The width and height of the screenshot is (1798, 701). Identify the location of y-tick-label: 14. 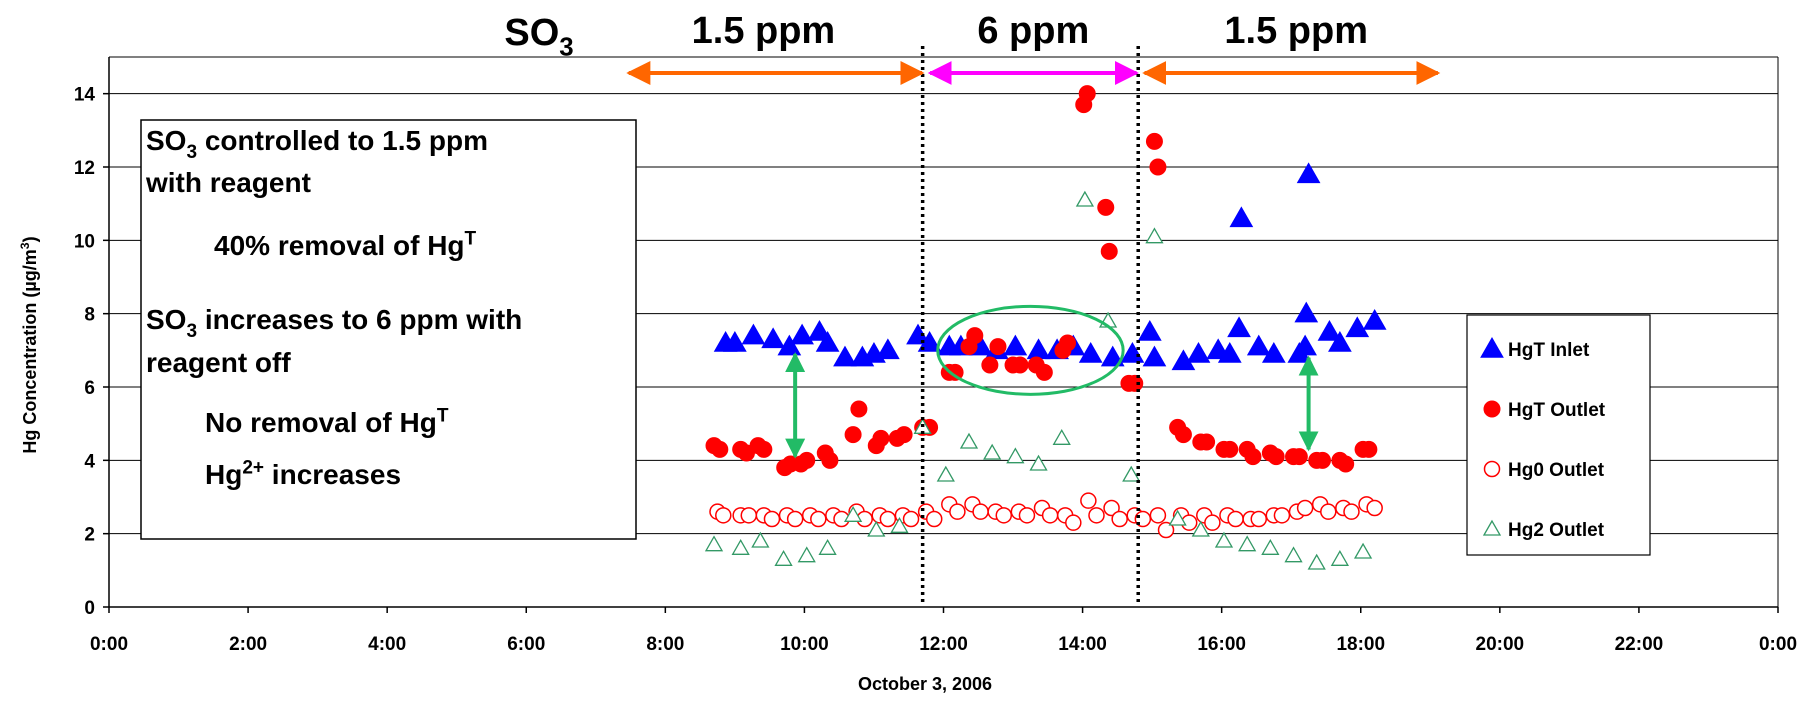
(85, 95).